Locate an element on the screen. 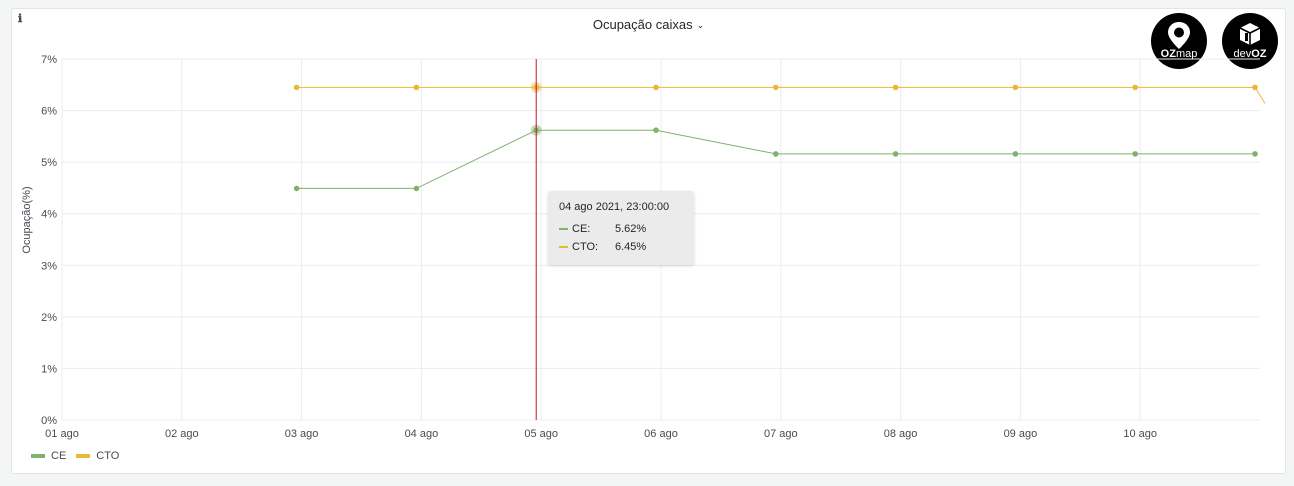 Image resolution: width=1294 pixels, height=486 pixels. legend-label-cto: CTO is located at coordinates (108, 456).